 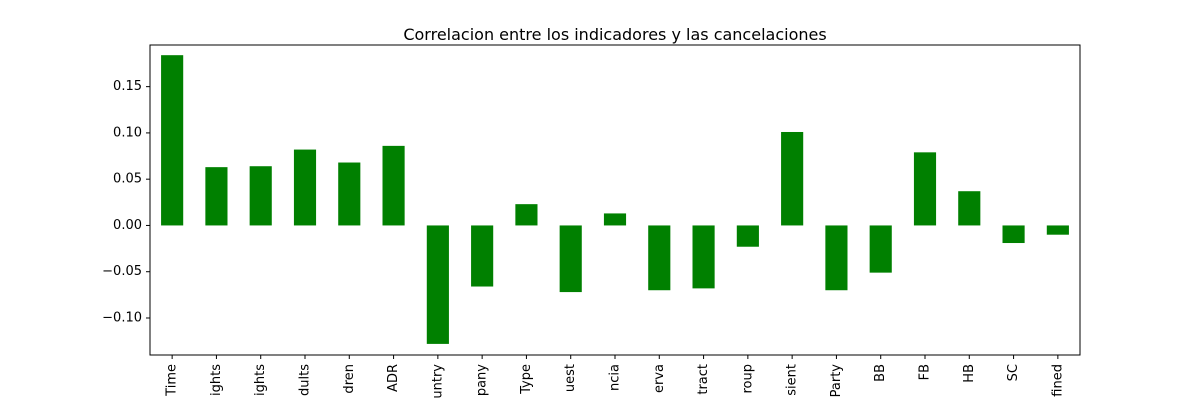 What do you see at coordinates (127, 225) in the screenshot?
I see `y-tick-label-2: 0.00` at bounding box center [127, 225].